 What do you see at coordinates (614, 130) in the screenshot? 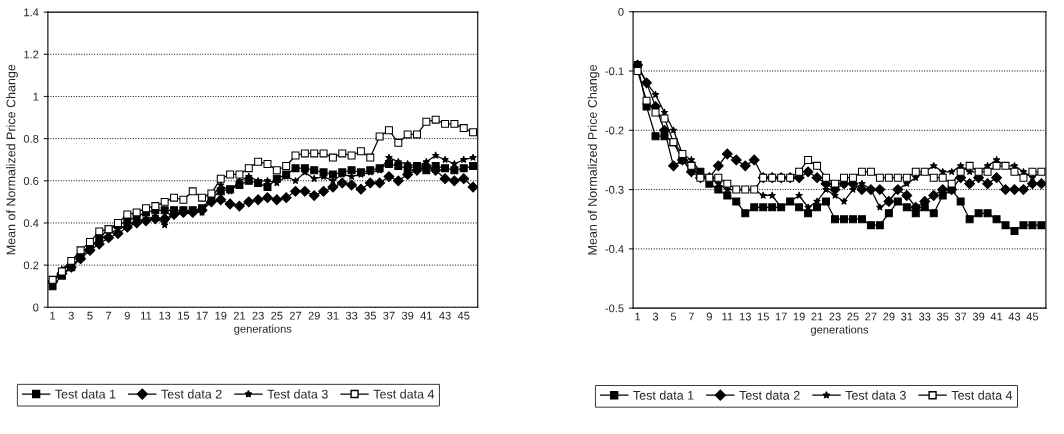
I see `y-tick-label: -0.2` at bounding box center [614, 130].